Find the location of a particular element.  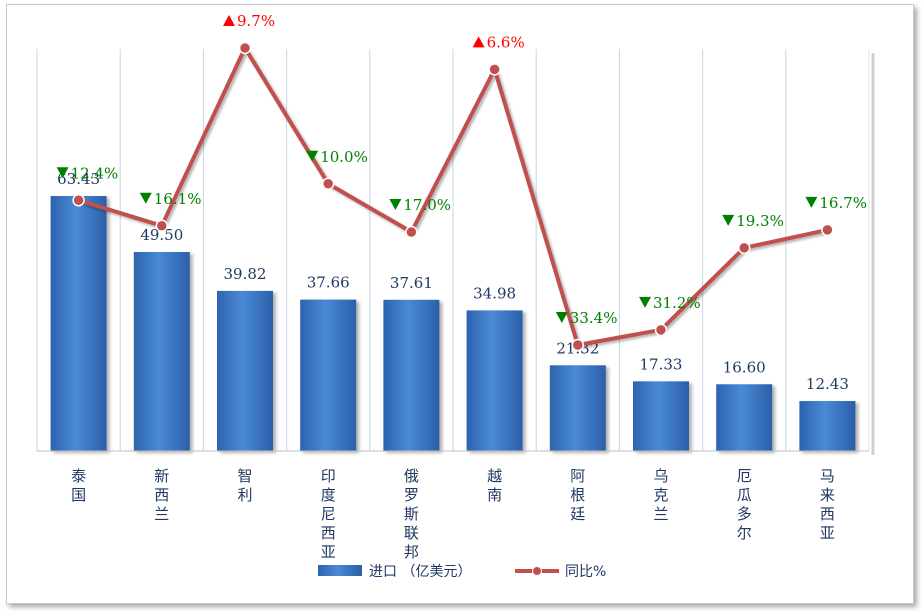

legend-line-marker is located at coordinates (537, 571).